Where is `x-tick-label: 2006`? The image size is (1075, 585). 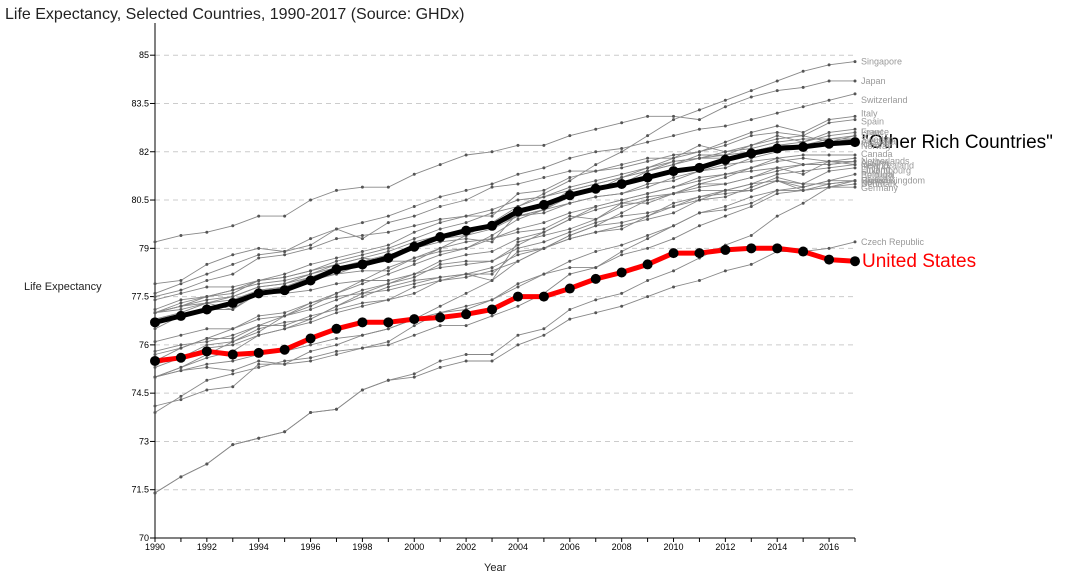
x-tick-label: 2006 is located at coordinates (570, 547).